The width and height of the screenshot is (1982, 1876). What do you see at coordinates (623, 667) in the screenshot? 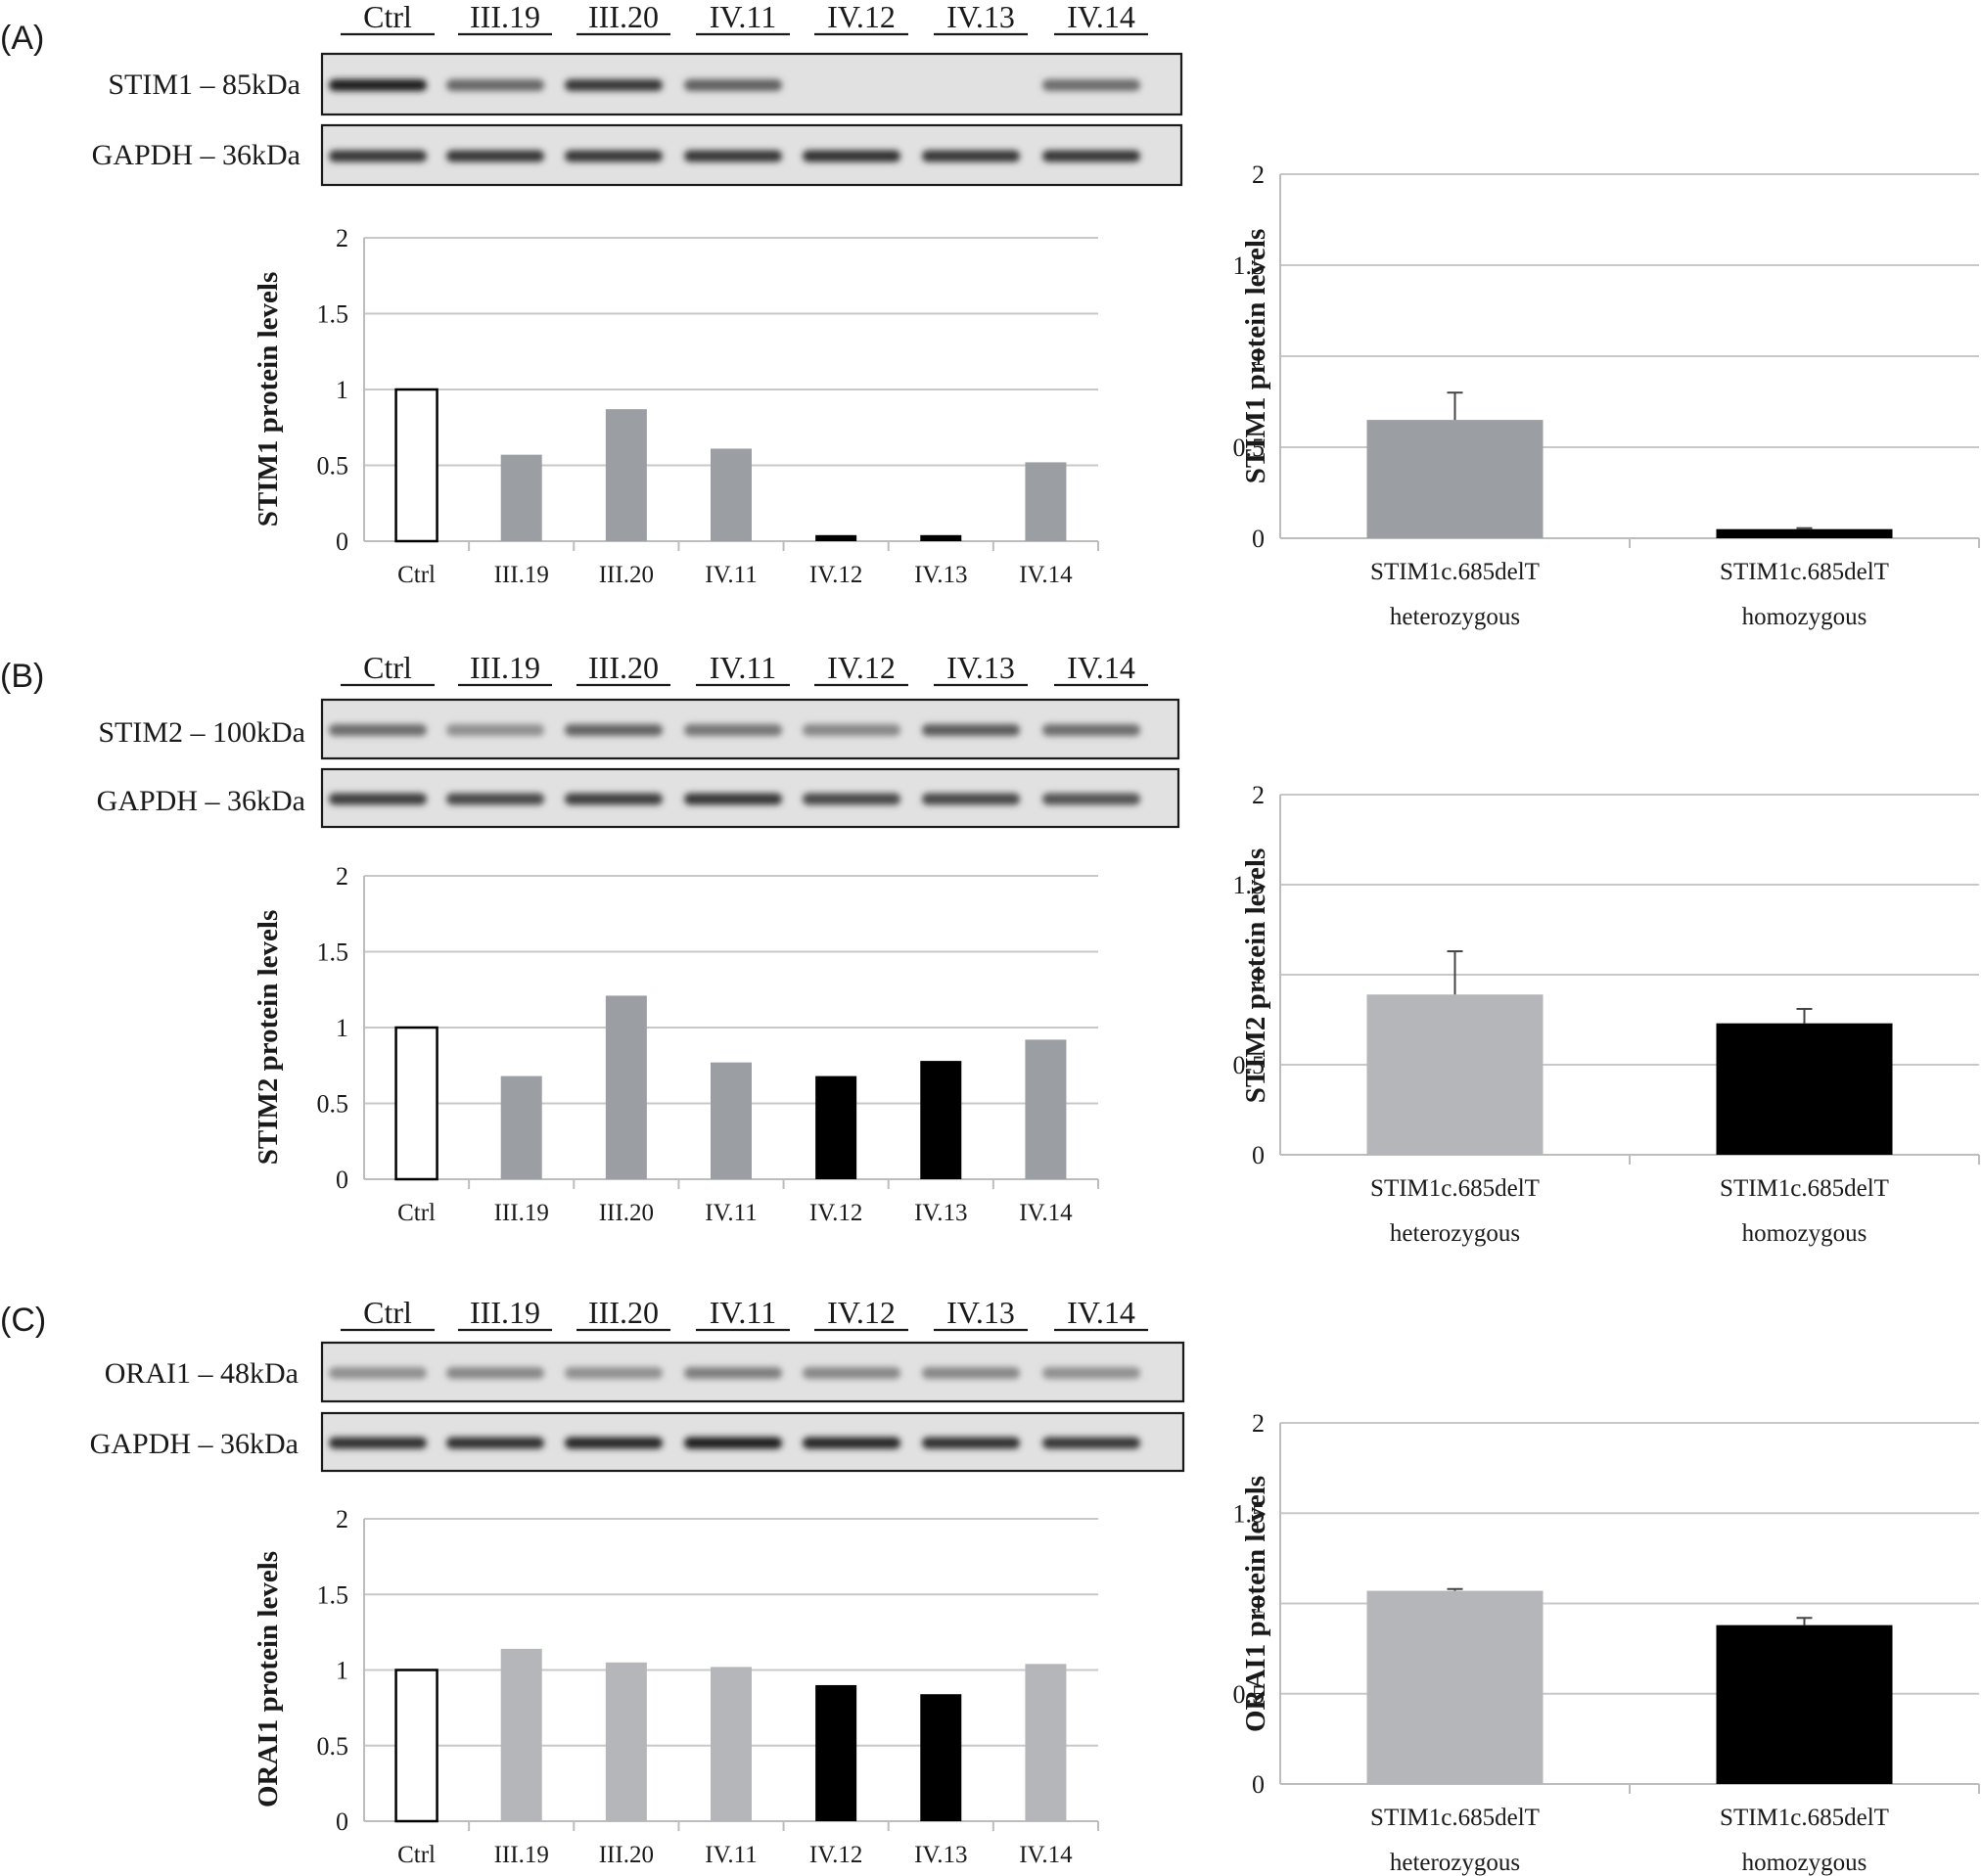
I see `blot-lane-label: III.20` at bounding box center [623, 667].